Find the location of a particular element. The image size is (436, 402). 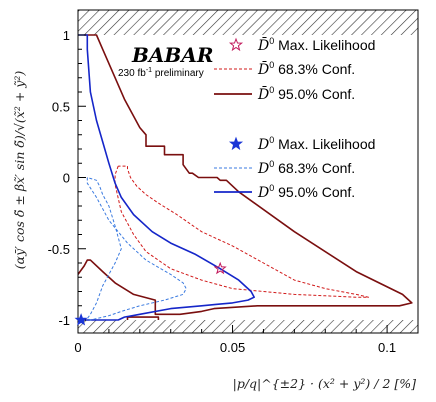

y-tick-label: 0.5 is located at coordinates (61, 106).